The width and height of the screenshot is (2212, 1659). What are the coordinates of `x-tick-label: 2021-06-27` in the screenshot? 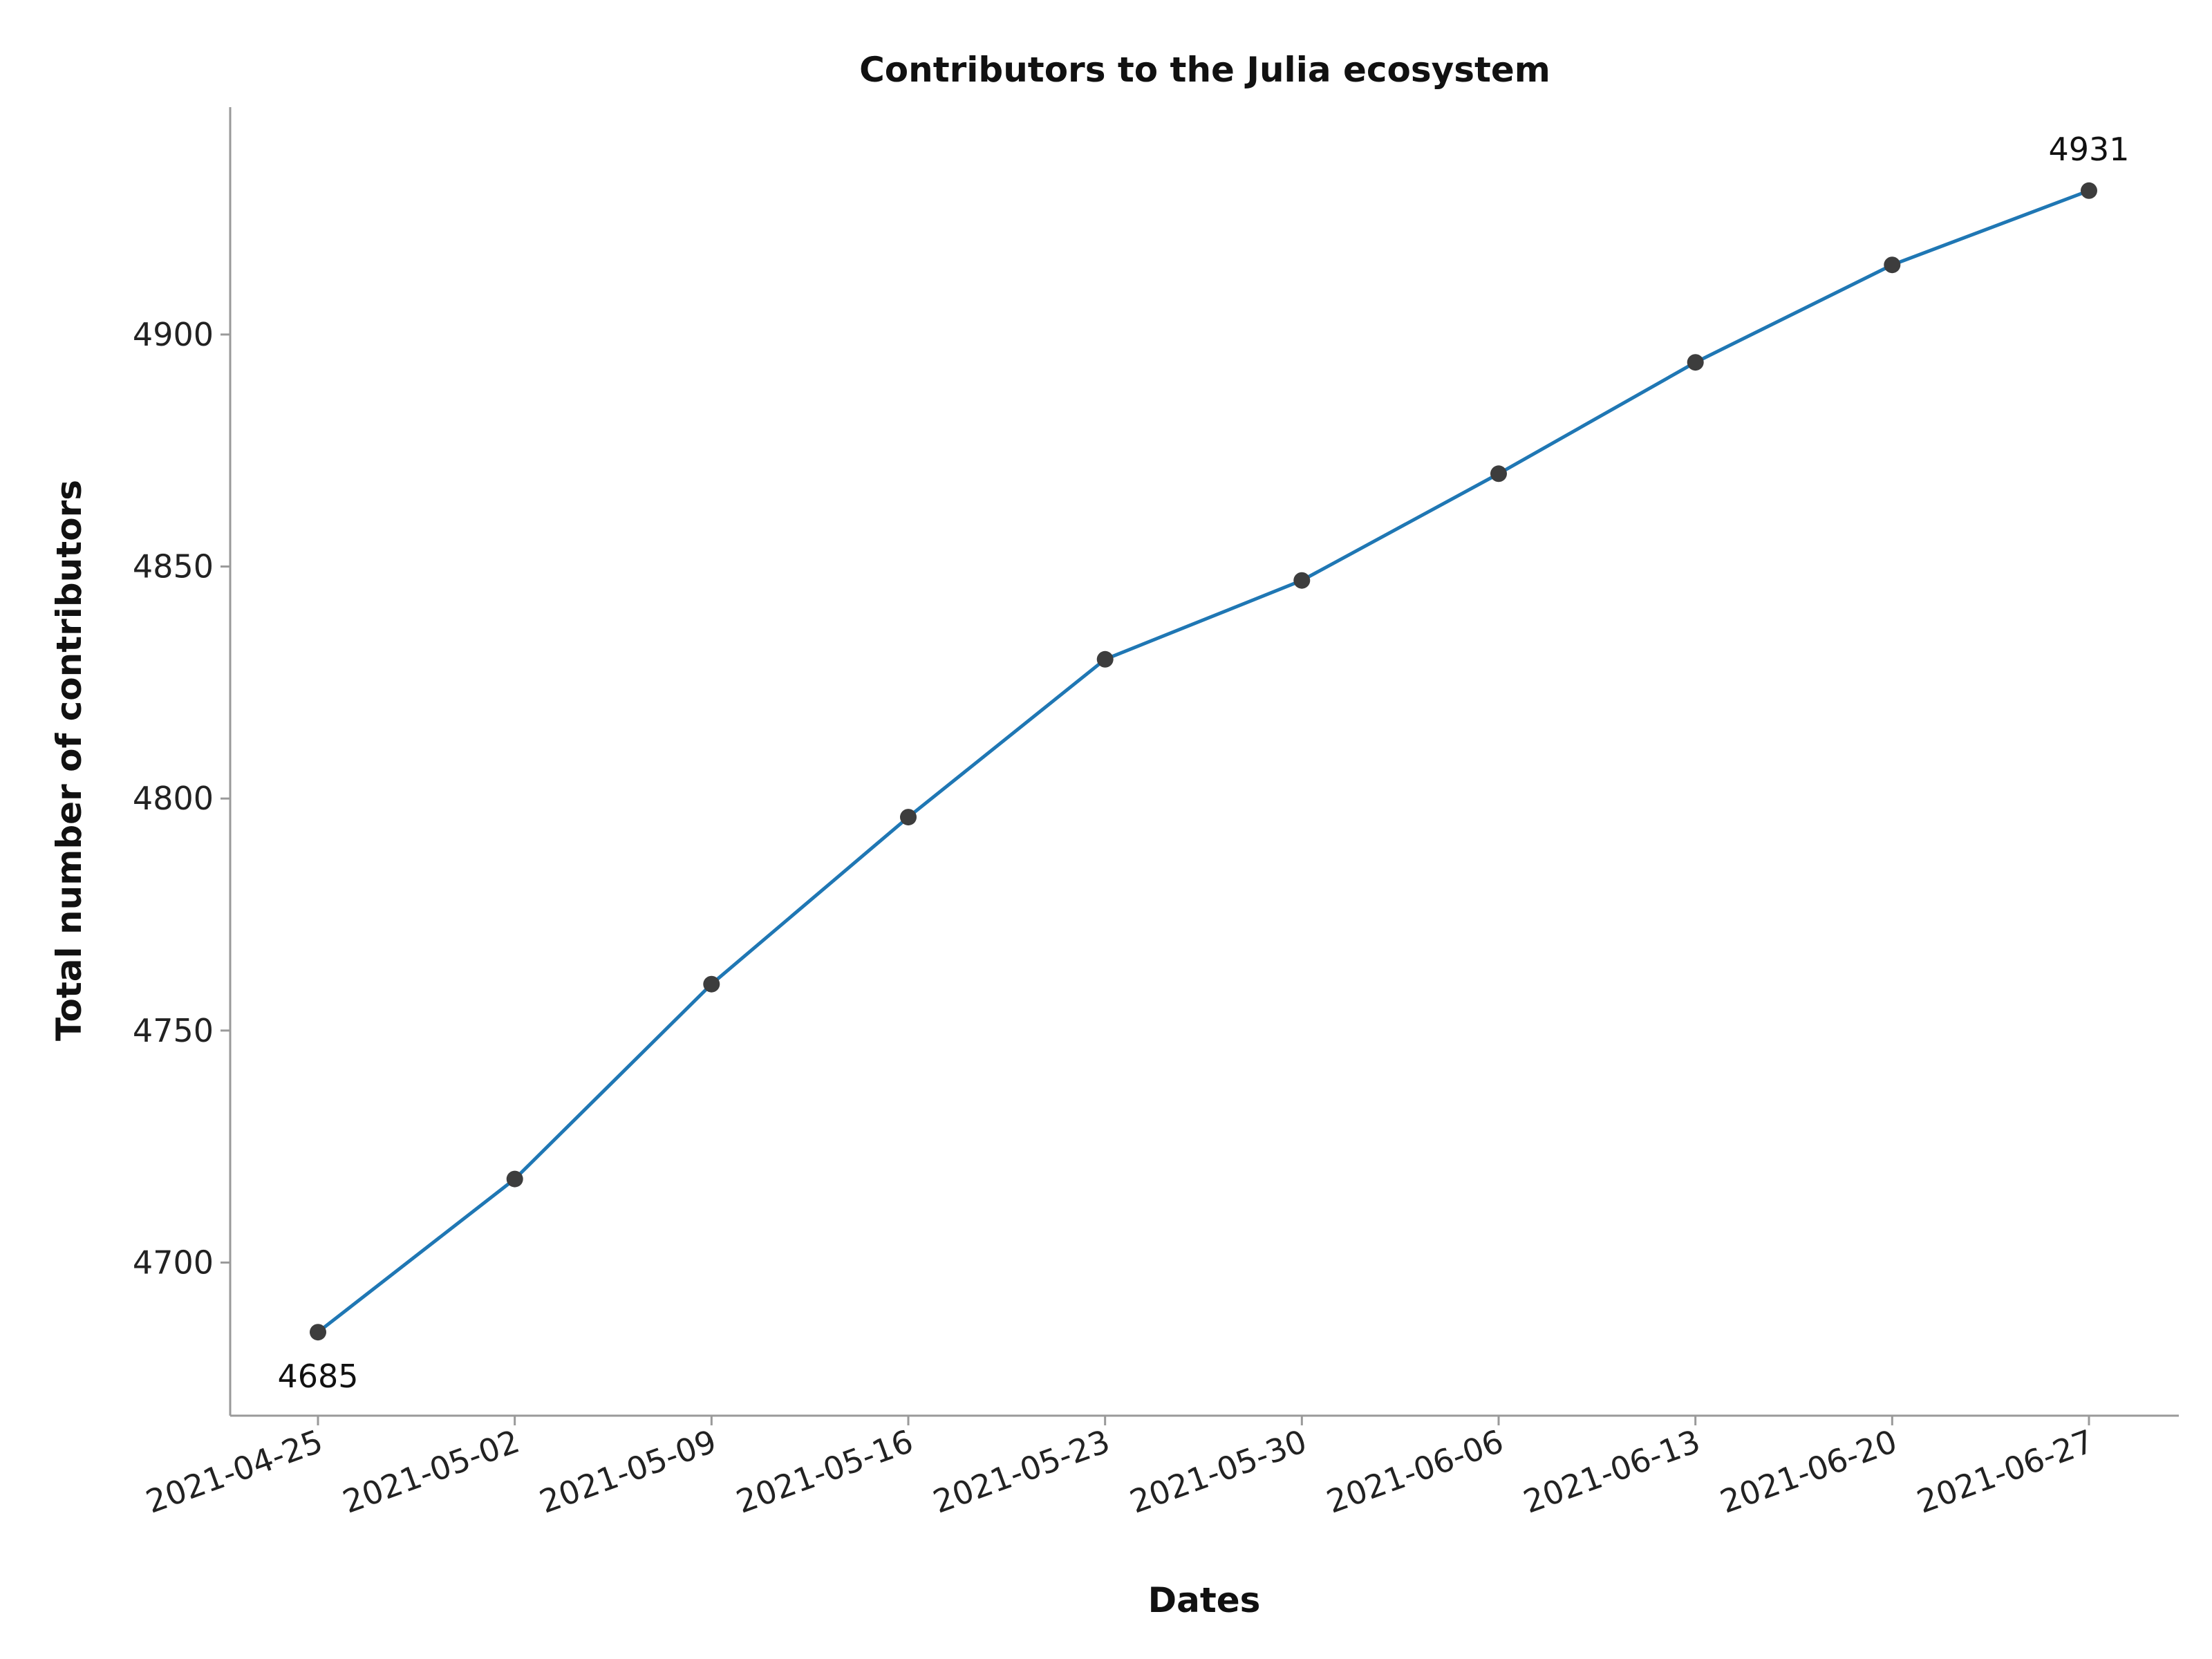 It's located at (2005, 1472).